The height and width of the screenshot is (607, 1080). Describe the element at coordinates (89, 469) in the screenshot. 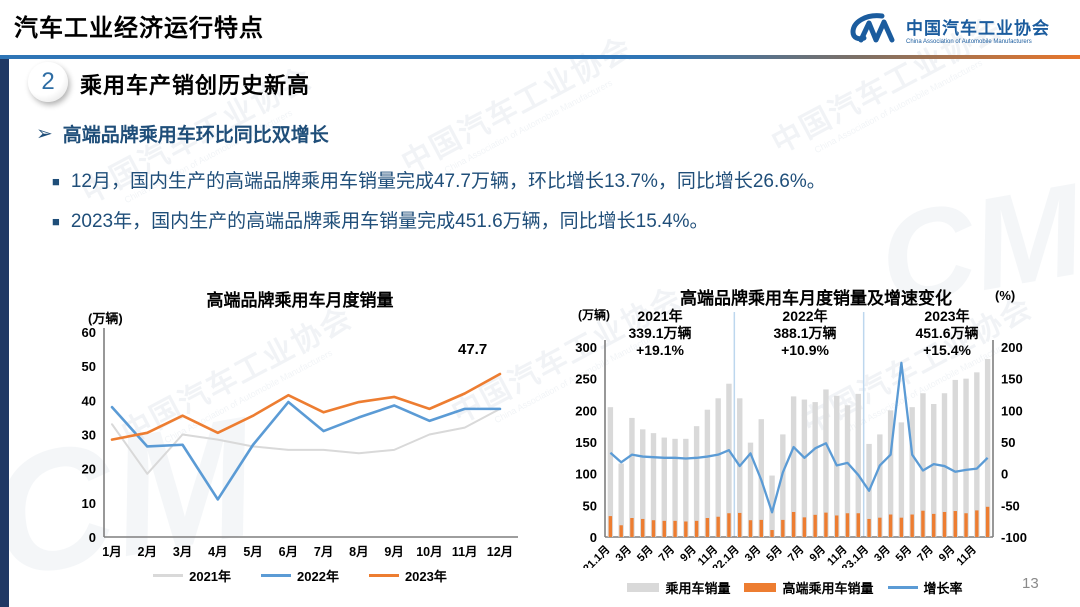

I see `svg-text: 20` at that location.